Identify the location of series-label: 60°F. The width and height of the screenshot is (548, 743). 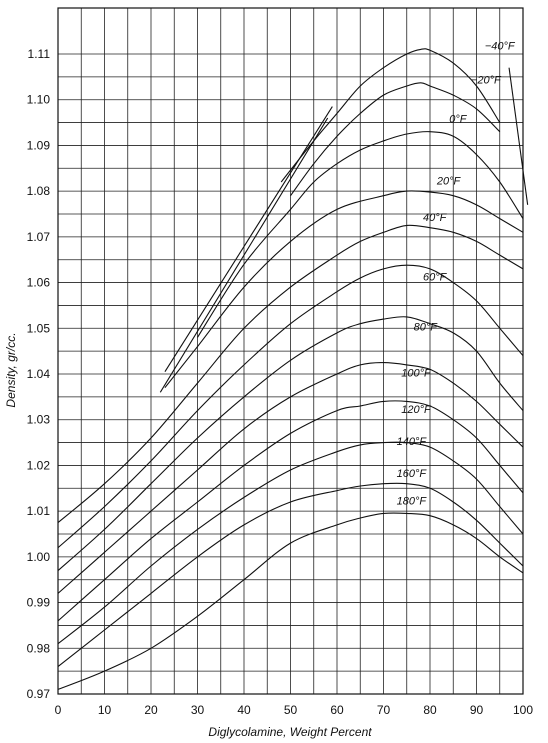
(435, 277).